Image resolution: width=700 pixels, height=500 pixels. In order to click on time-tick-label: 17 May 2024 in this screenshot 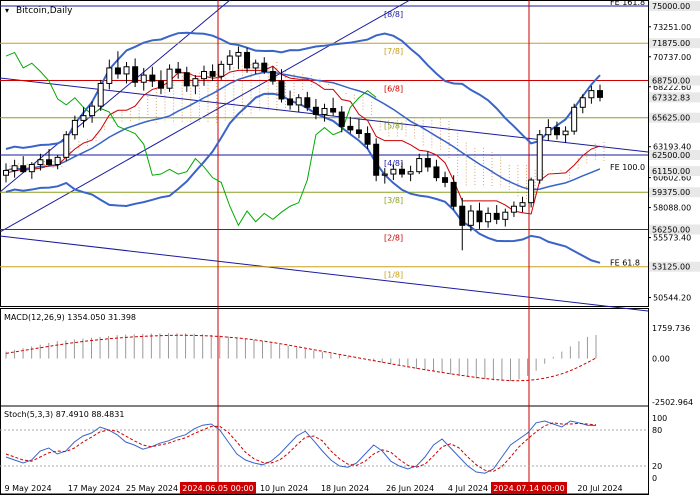, I will do `click(94, 488)`.